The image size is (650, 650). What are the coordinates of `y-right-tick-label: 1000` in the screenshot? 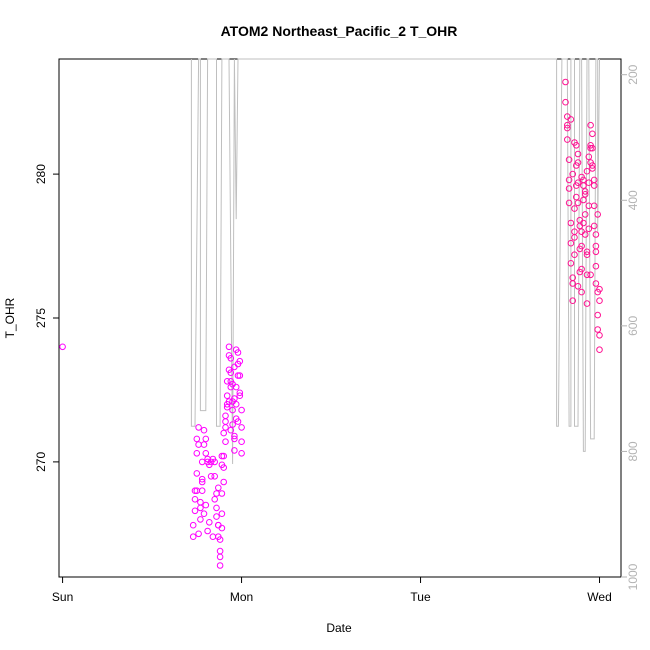 It's located at (633, 576).